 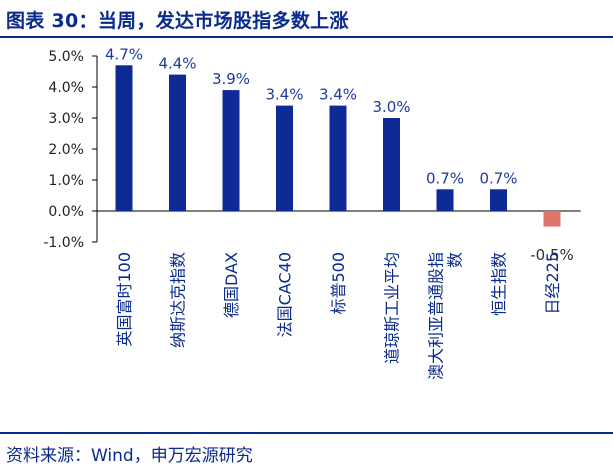 What do you see at coordinates (306, 37) in the screenshot?
I see `title-divider` at bounding box center [306, 37].